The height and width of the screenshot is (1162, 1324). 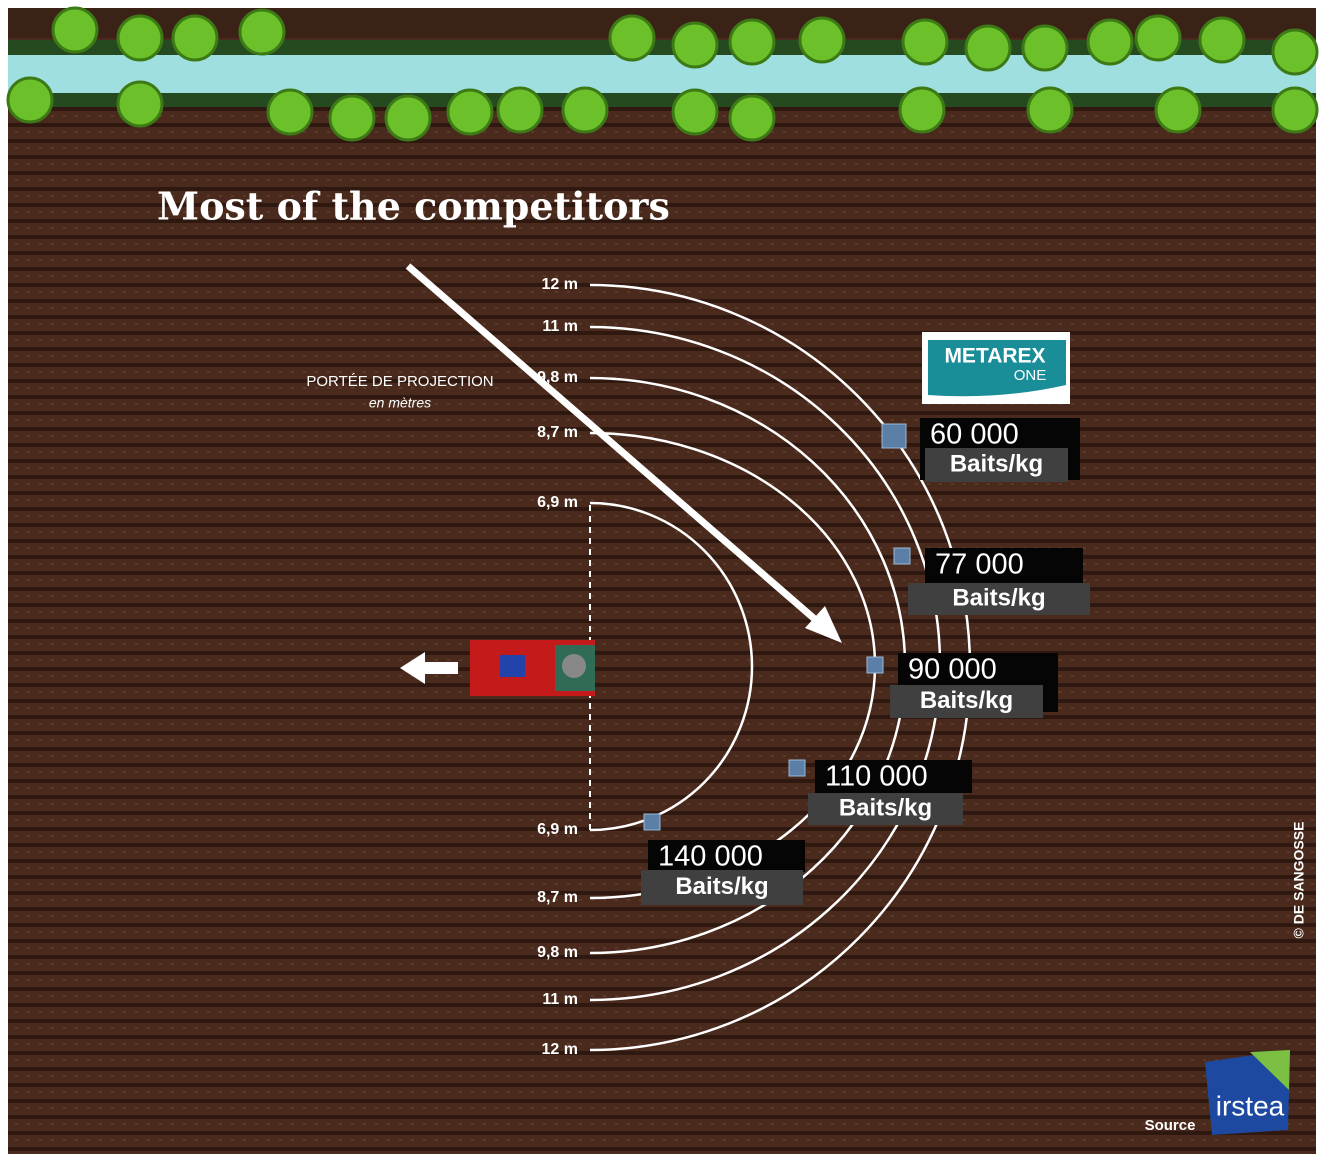 What do you see at coordinates (952, 670) in the screenshot?
I see `callout-value: 90 000` at bounding box center [952, 670].